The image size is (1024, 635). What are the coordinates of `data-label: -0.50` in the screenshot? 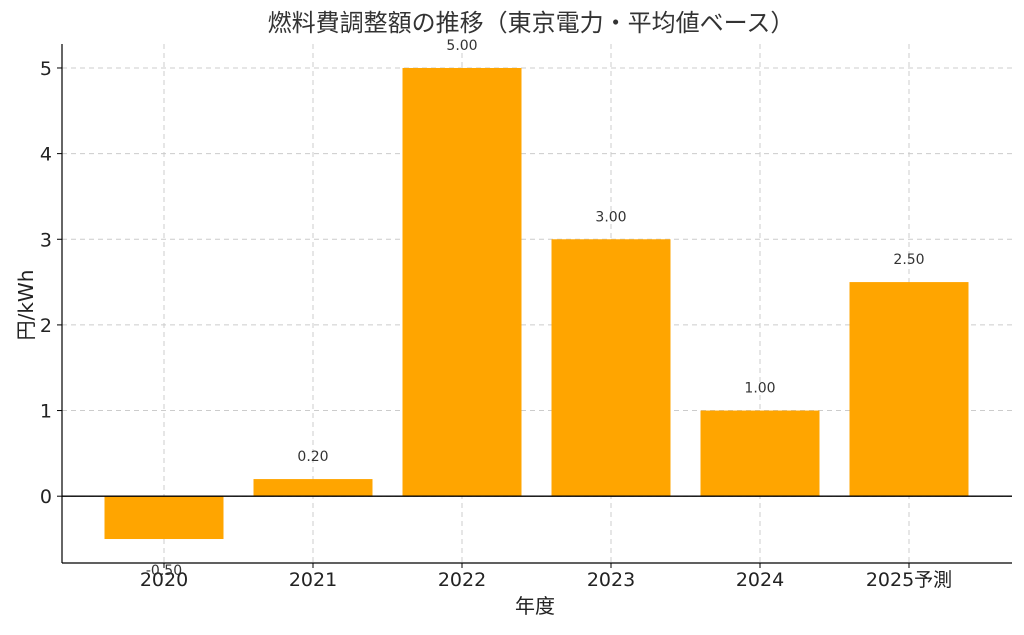 It's located at (164, 571).